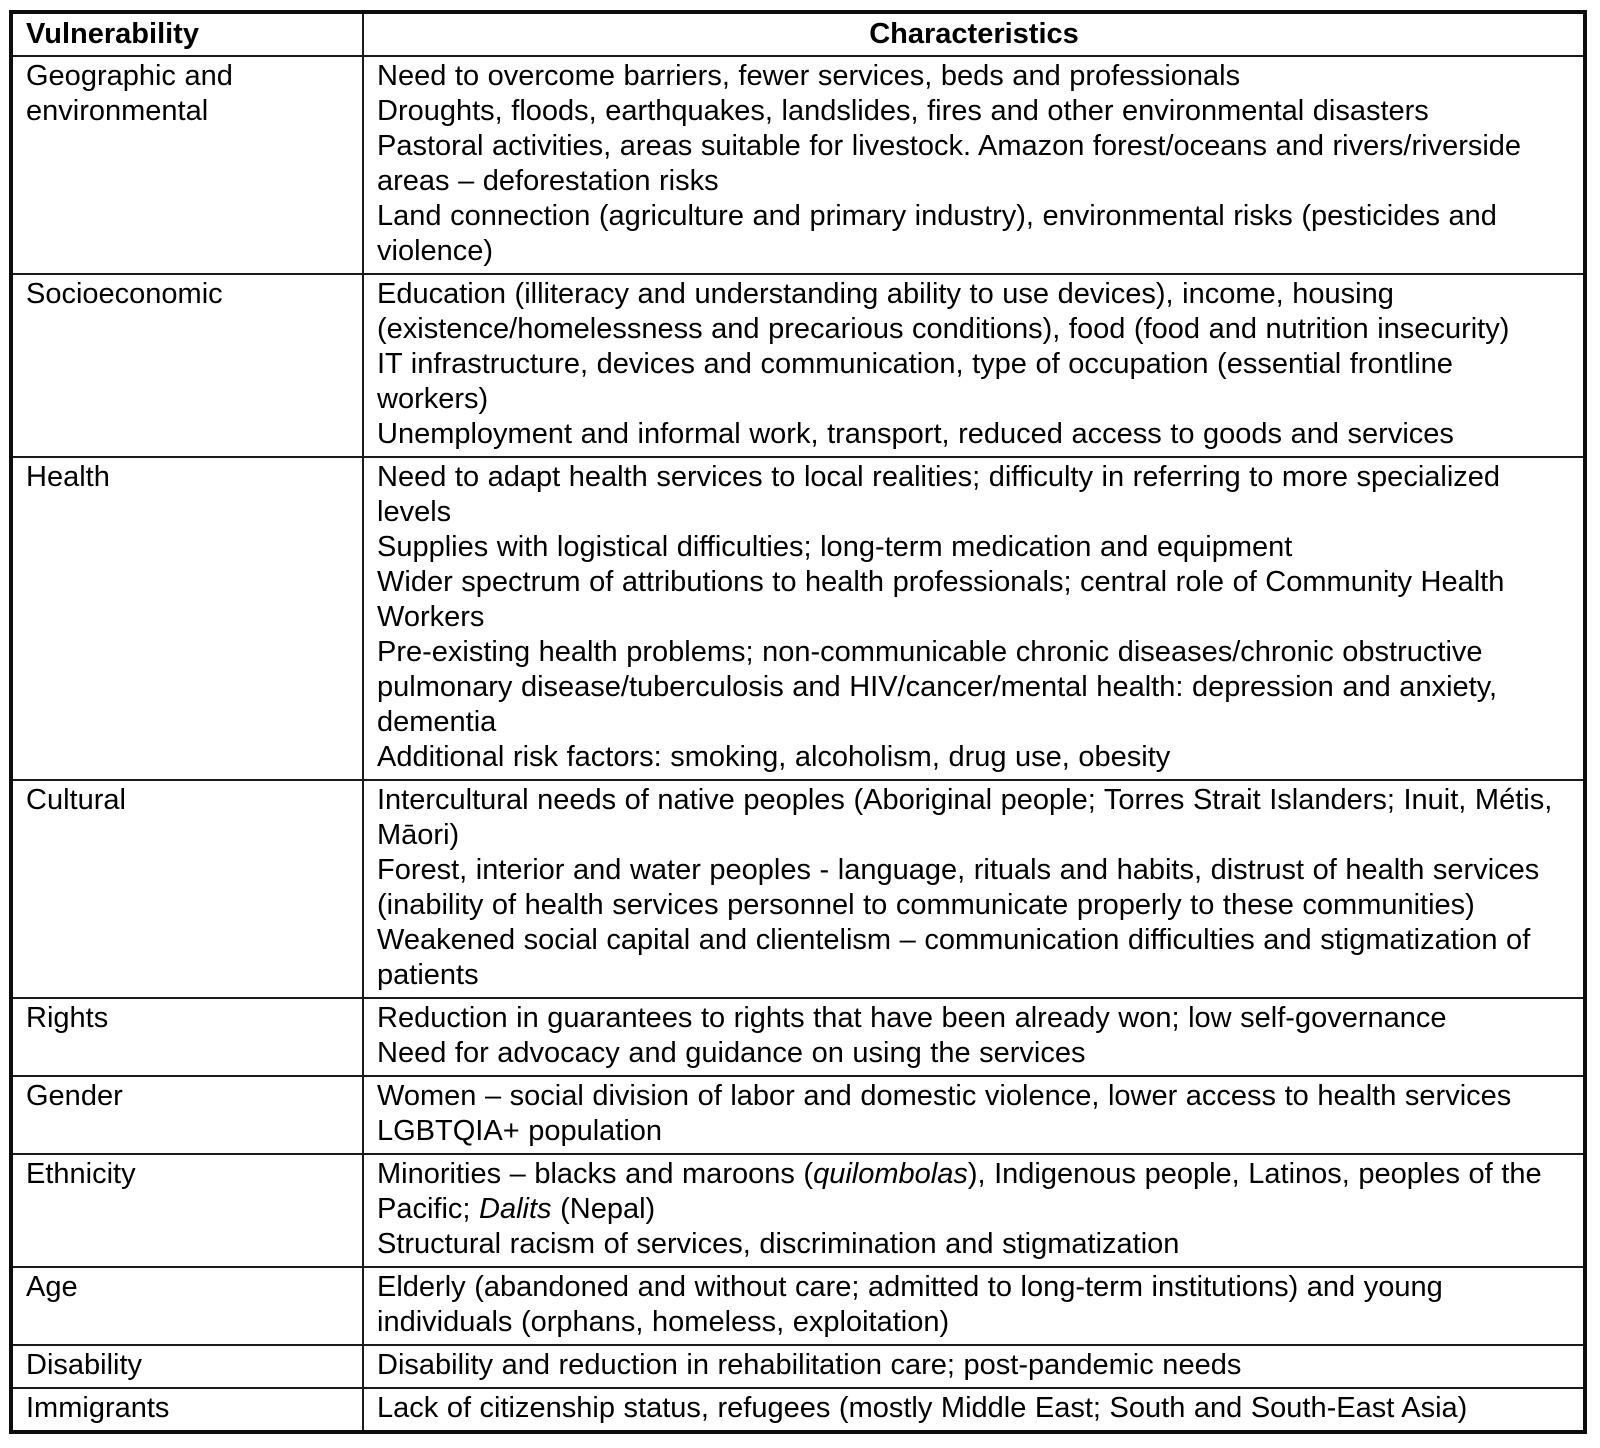 Image resolution: width=1600 pixels, height=1448 pixels. Describe the element at coordinates (187, 365) in the screenshot. I see `vulnerability-cell: Socioeconomic` at that location.